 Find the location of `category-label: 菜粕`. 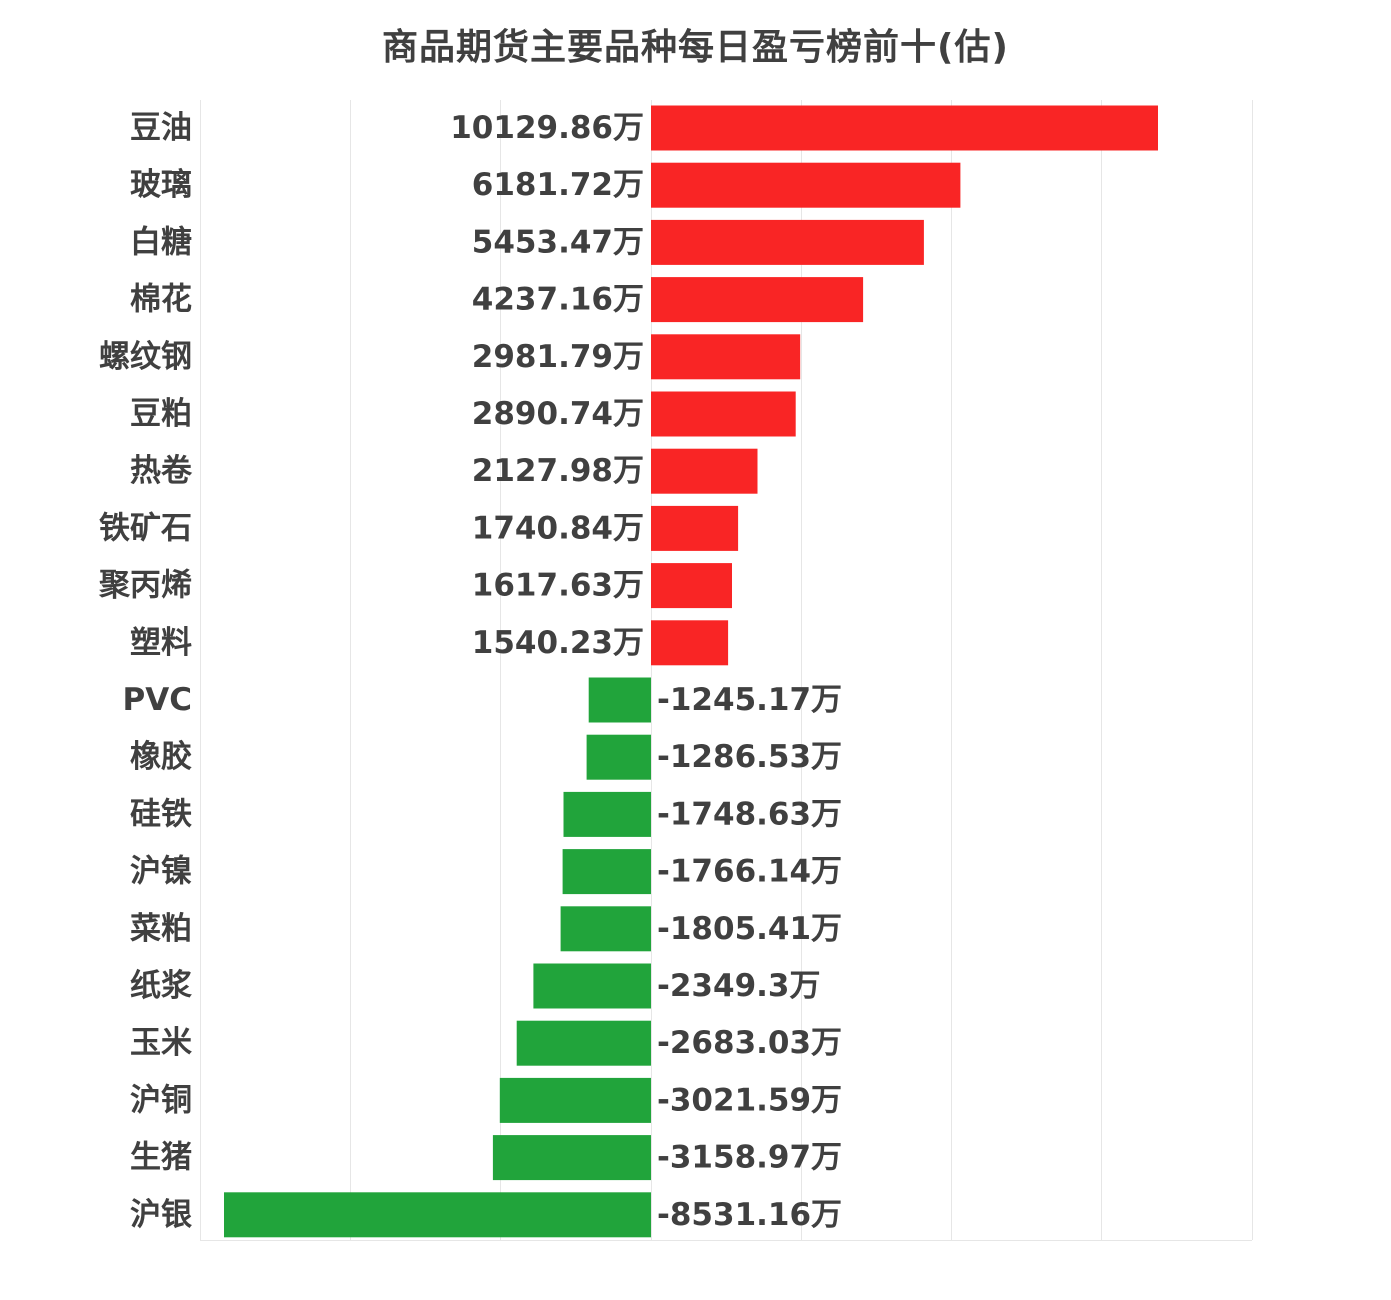

category-label: 菜粕 is located at coordinates (161, 929).